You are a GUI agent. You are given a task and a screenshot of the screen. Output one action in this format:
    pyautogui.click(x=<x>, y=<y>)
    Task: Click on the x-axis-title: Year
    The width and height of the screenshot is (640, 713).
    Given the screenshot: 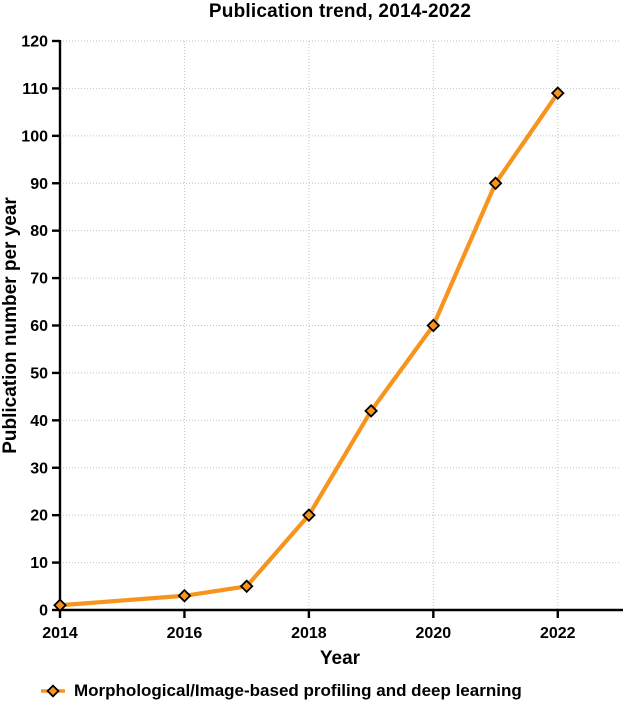 What is the action you would take?
    pyautogui.click(x=340, y=658)
    